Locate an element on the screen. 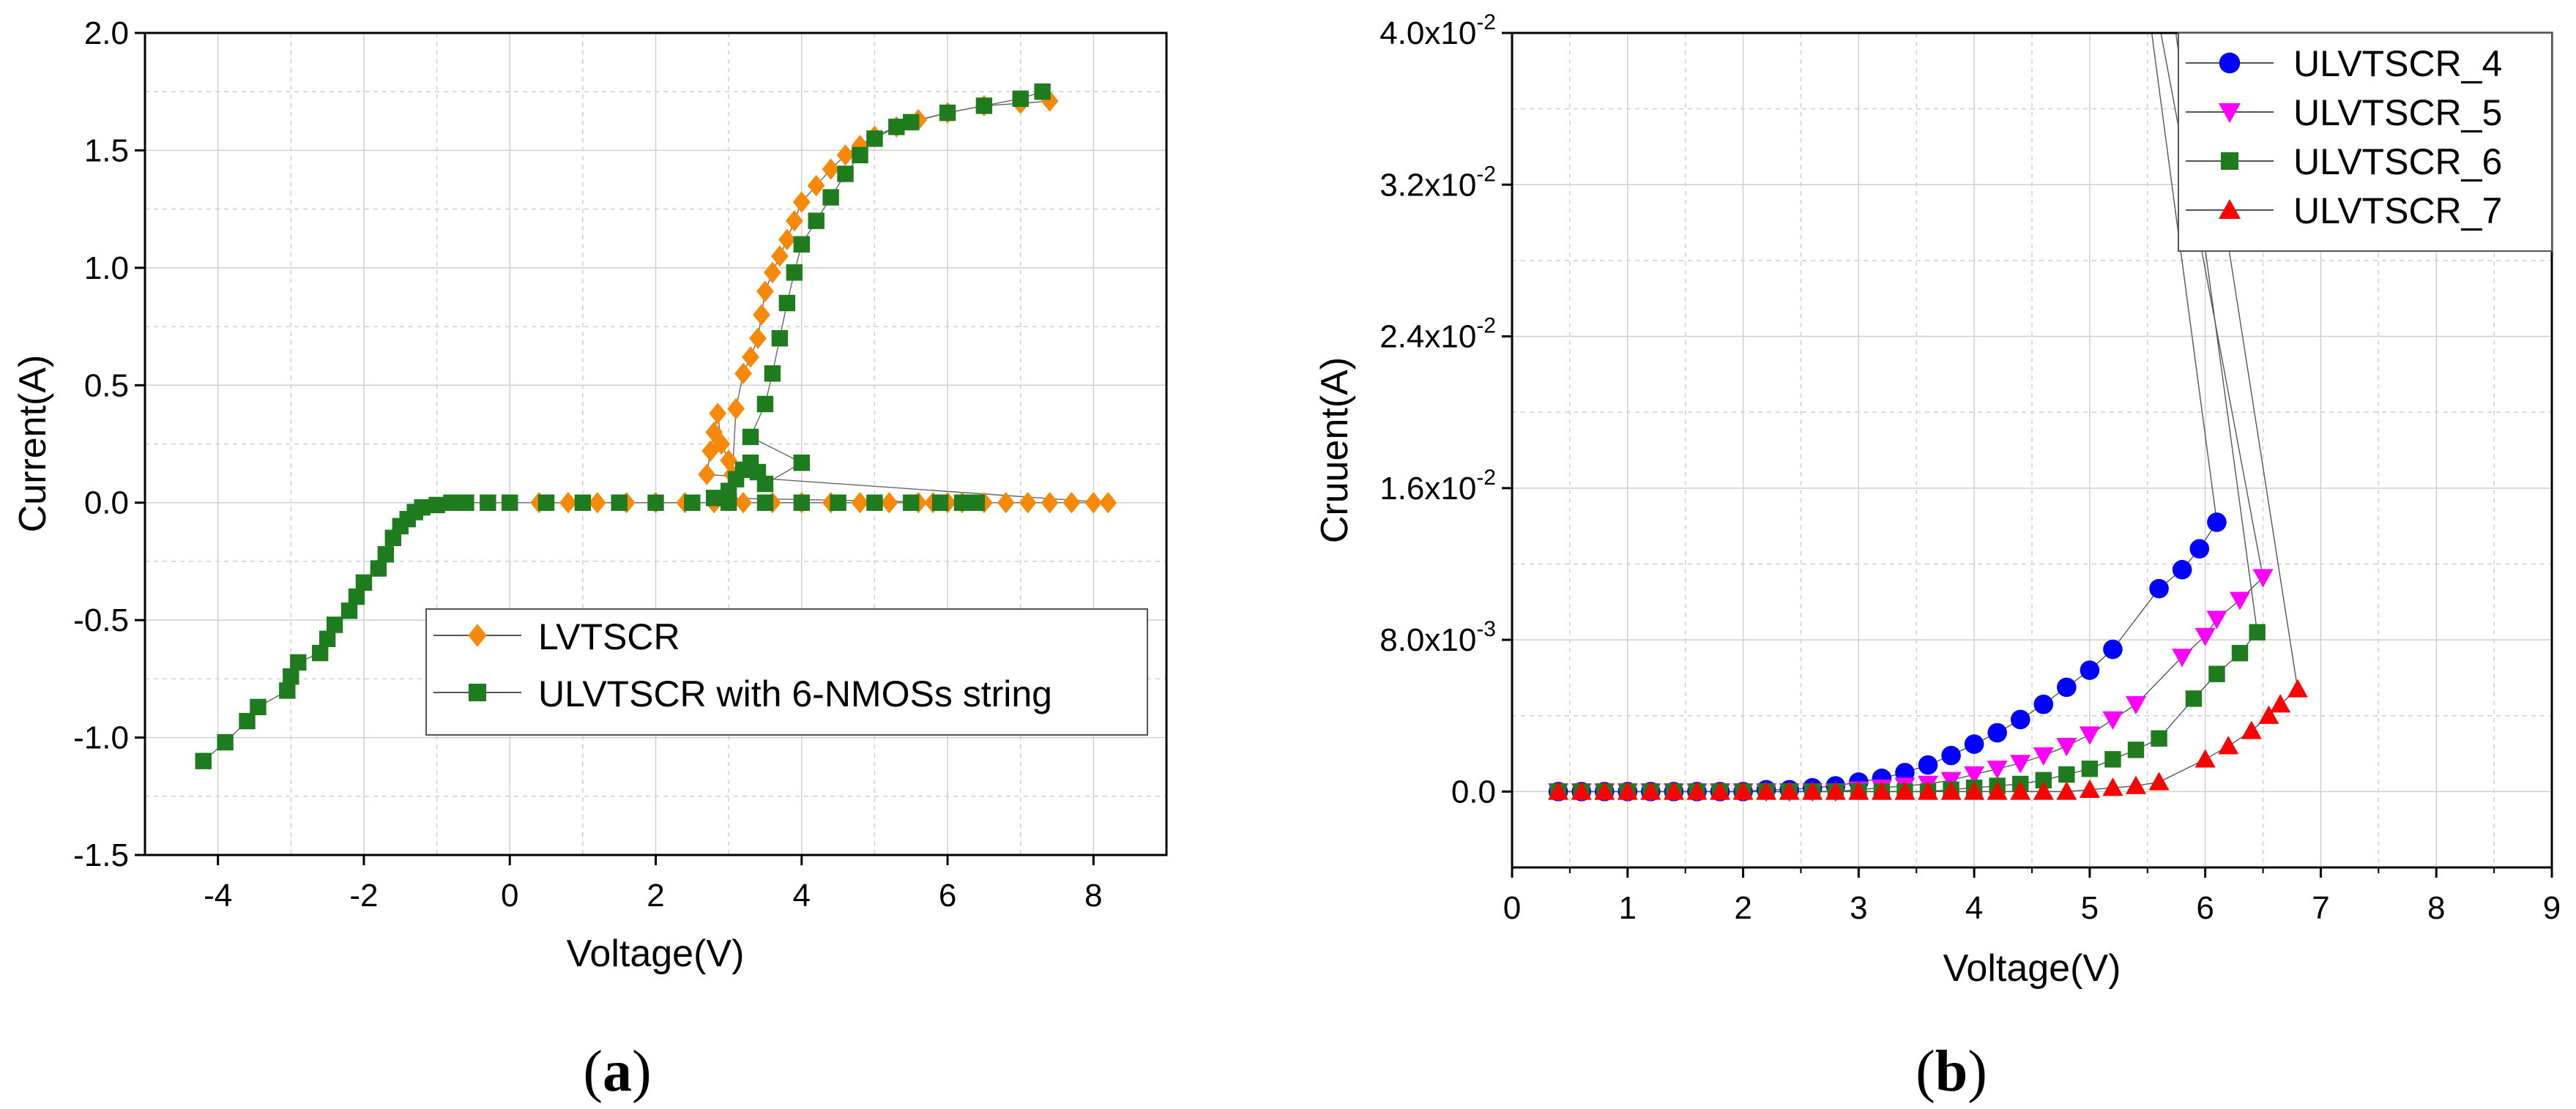 This screenshot has width=2576, height=1109. y-tick-label-b: 0.0 is located at coordinates (1473, 792).